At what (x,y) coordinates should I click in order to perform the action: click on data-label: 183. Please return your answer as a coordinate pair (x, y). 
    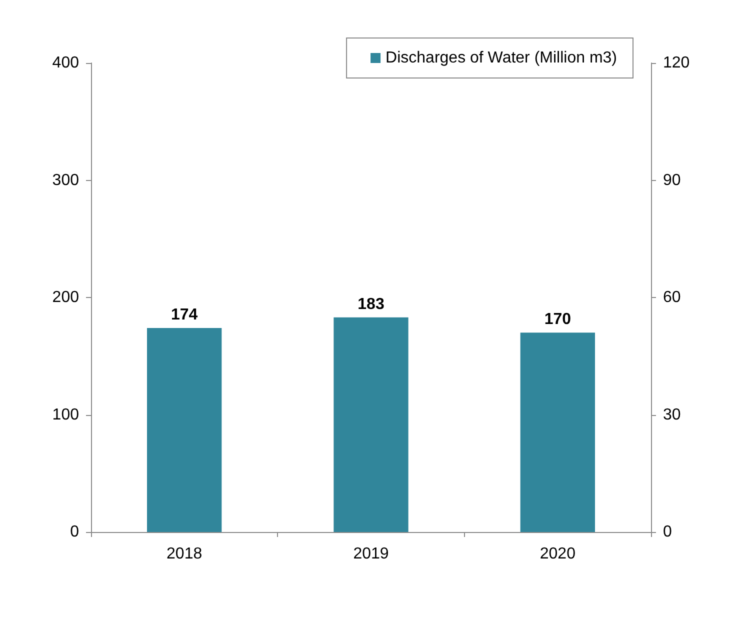
    Looking at the image, I should click on (371, 304).